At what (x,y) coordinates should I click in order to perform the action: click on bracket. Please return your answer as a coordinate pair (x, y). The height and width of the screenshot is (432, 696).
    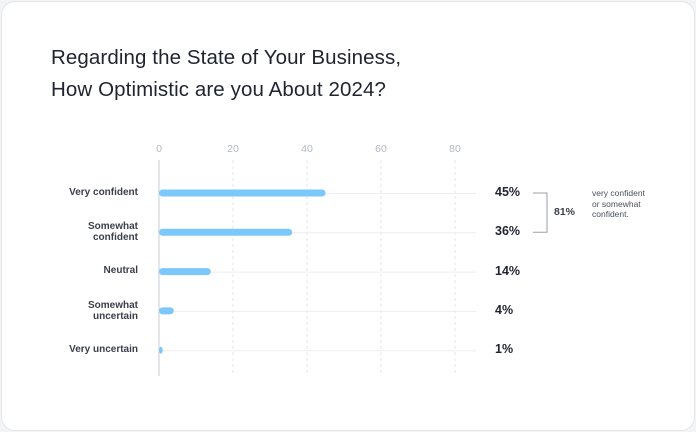
    Looking at the image, I should click on (540, 212).